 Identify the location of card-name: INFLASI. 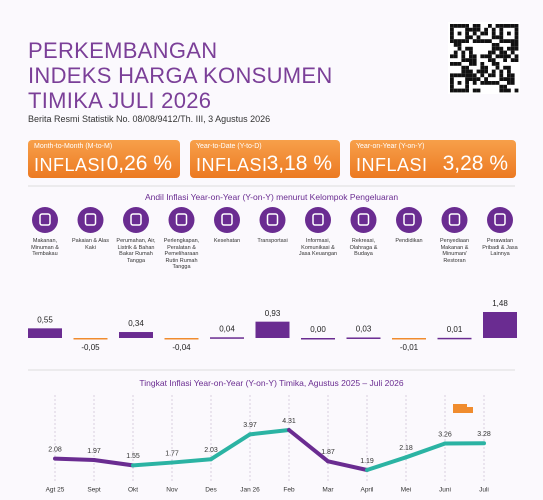
(70, 165).